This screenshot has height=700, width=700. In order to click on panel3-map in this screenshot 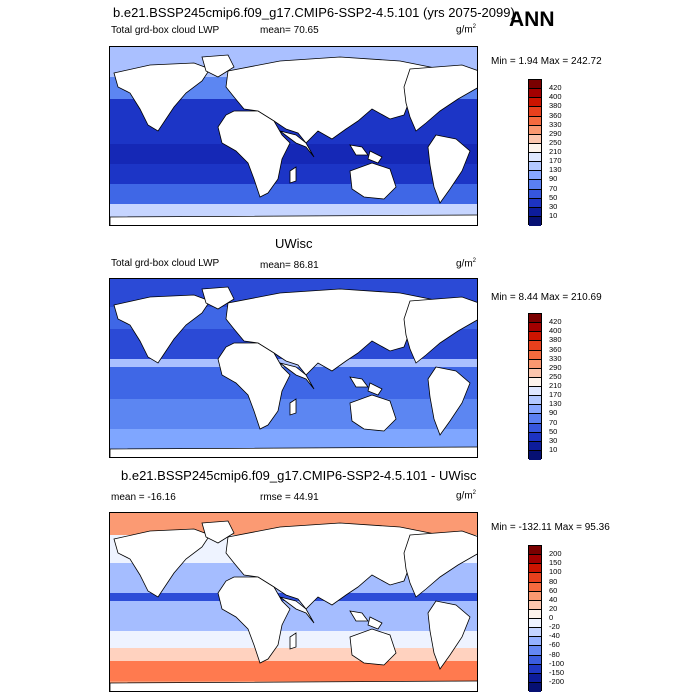, I will do `click(293, 602)`.